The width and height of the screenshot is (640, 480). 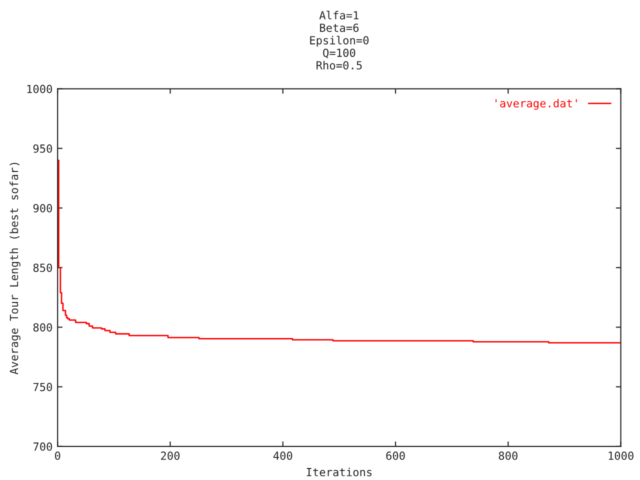 I want to click on y-tick-label: 850, so click(x=42, y=268).